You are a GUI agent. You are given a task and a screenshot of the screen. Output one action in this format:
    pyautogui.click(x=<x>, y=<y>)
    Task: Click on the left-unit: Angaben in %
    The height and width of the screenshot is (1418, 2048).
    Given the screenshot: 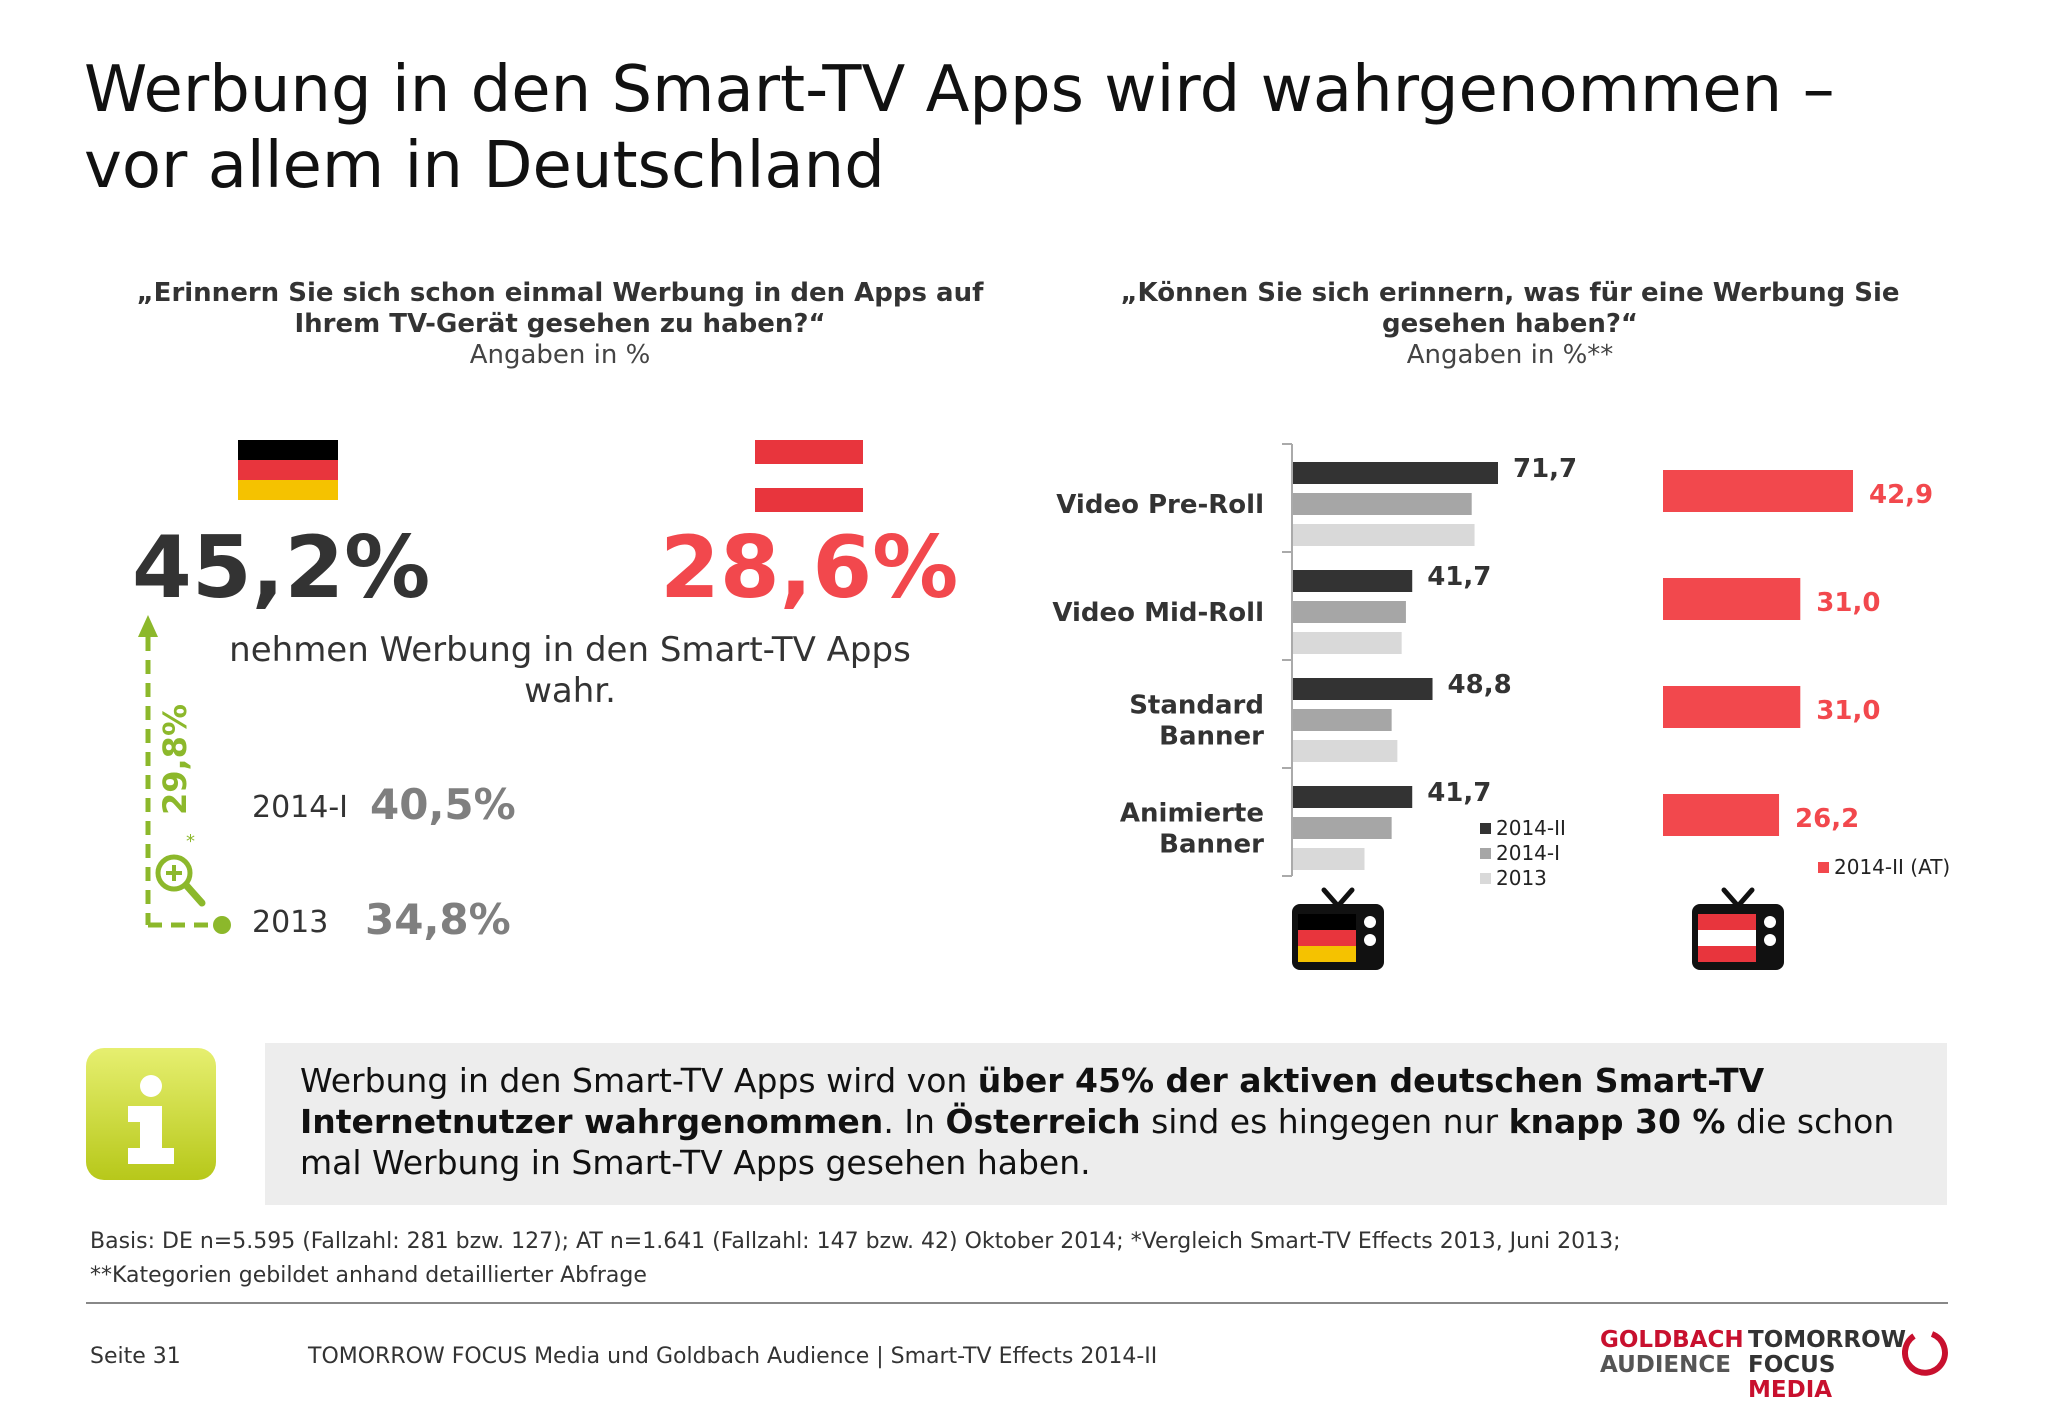 What is the action you would take?
    pyautogui.click(x=560, y=355)
    